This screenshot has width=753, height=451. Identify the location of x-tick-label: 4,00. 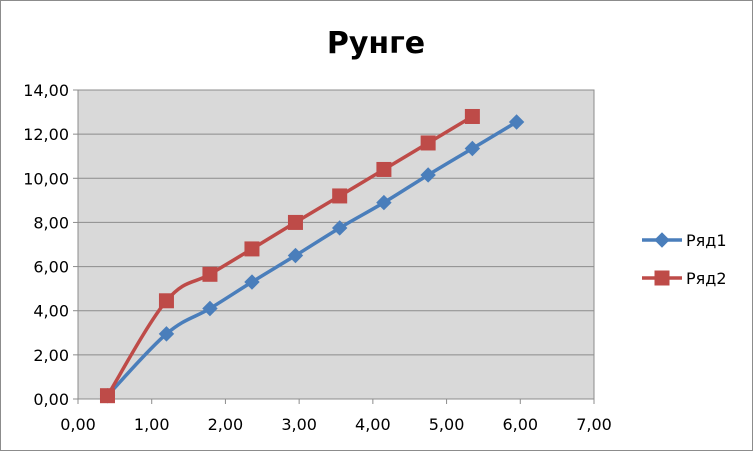
(373, 424).